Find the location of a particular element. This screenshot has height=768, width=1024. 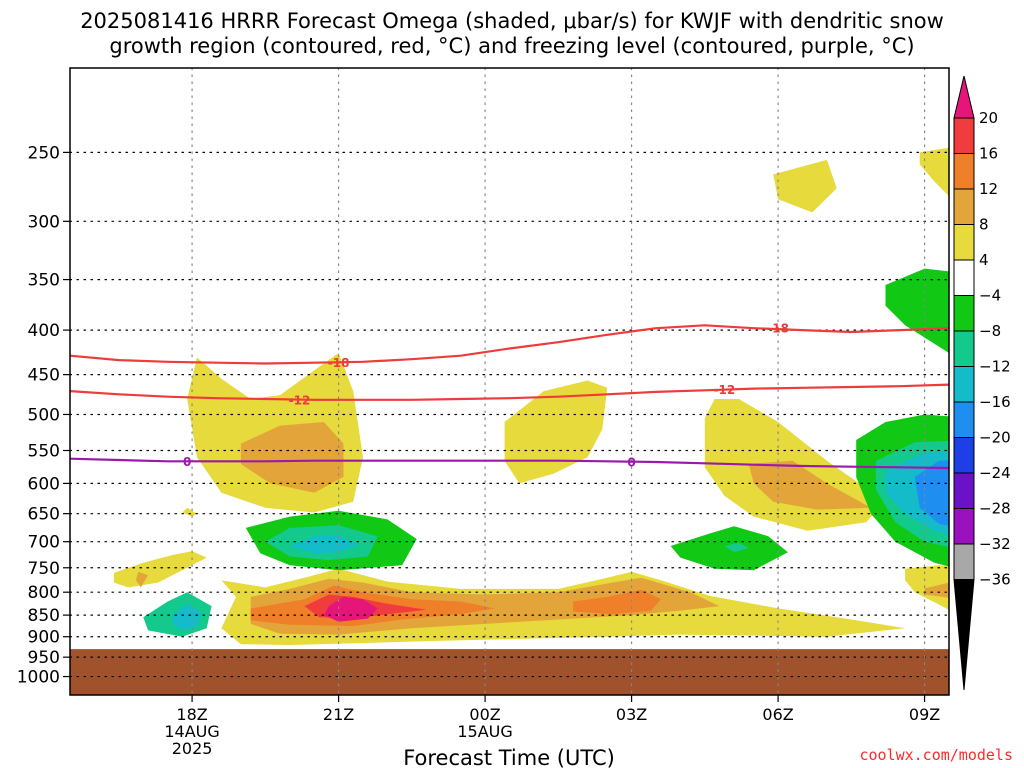

x-tick-label-4-0: 06Z is located at coordinates (777, 714).